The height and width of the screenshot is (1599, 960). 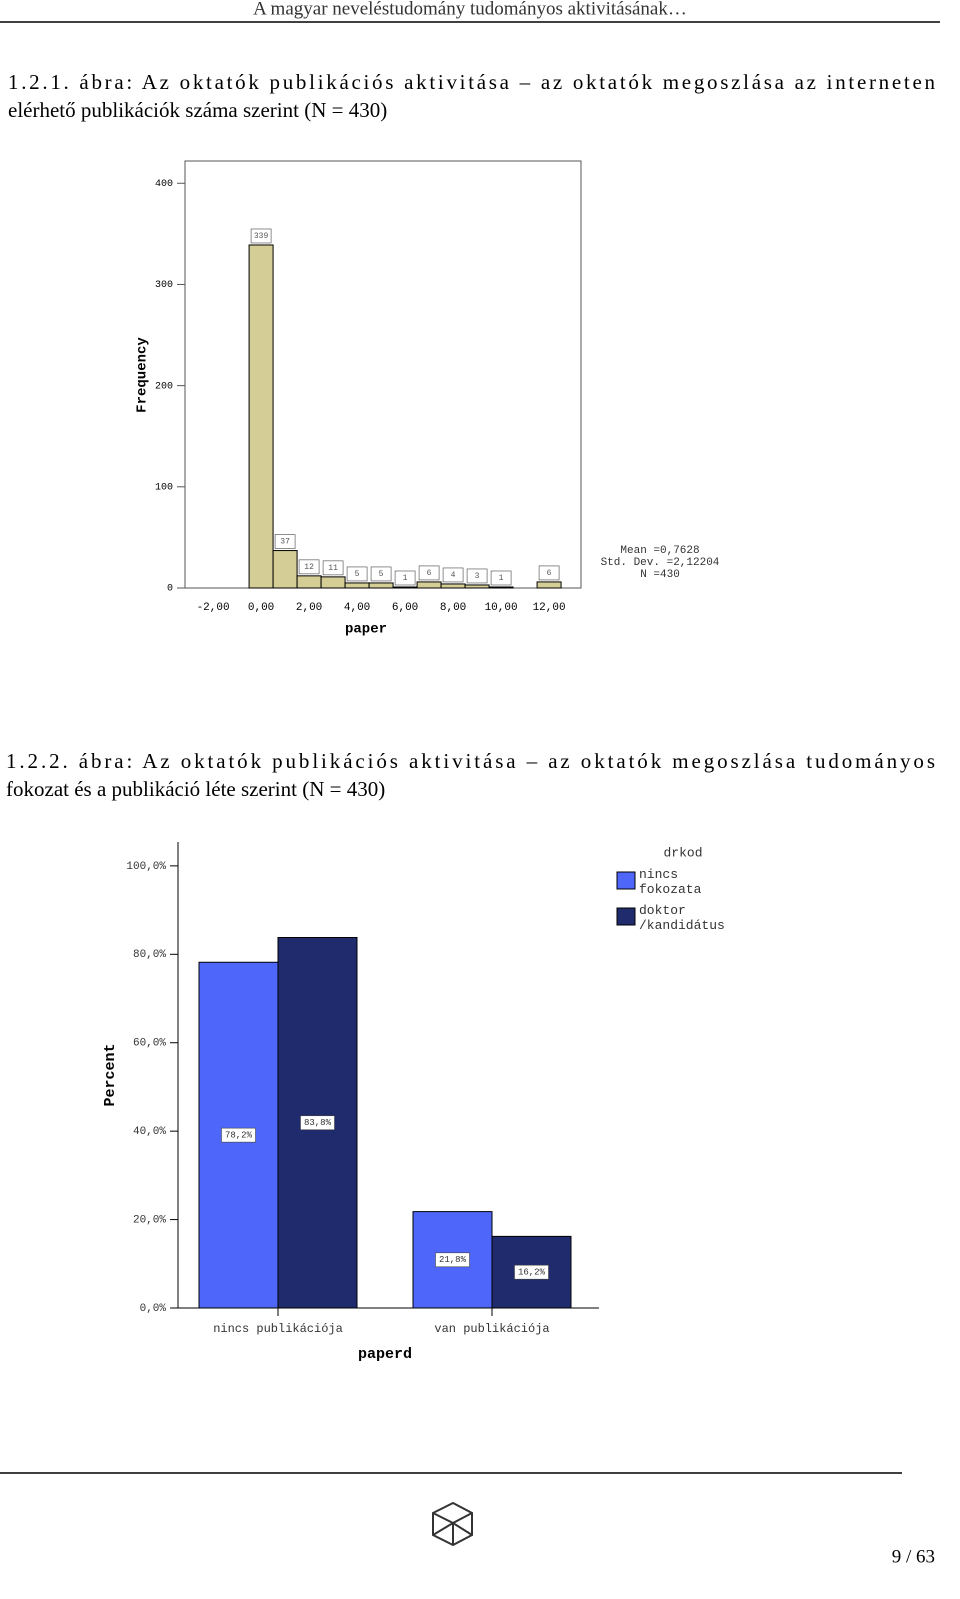 I want to click on x-tick-label: nincs publikációja, so click(x=278, y=1329).